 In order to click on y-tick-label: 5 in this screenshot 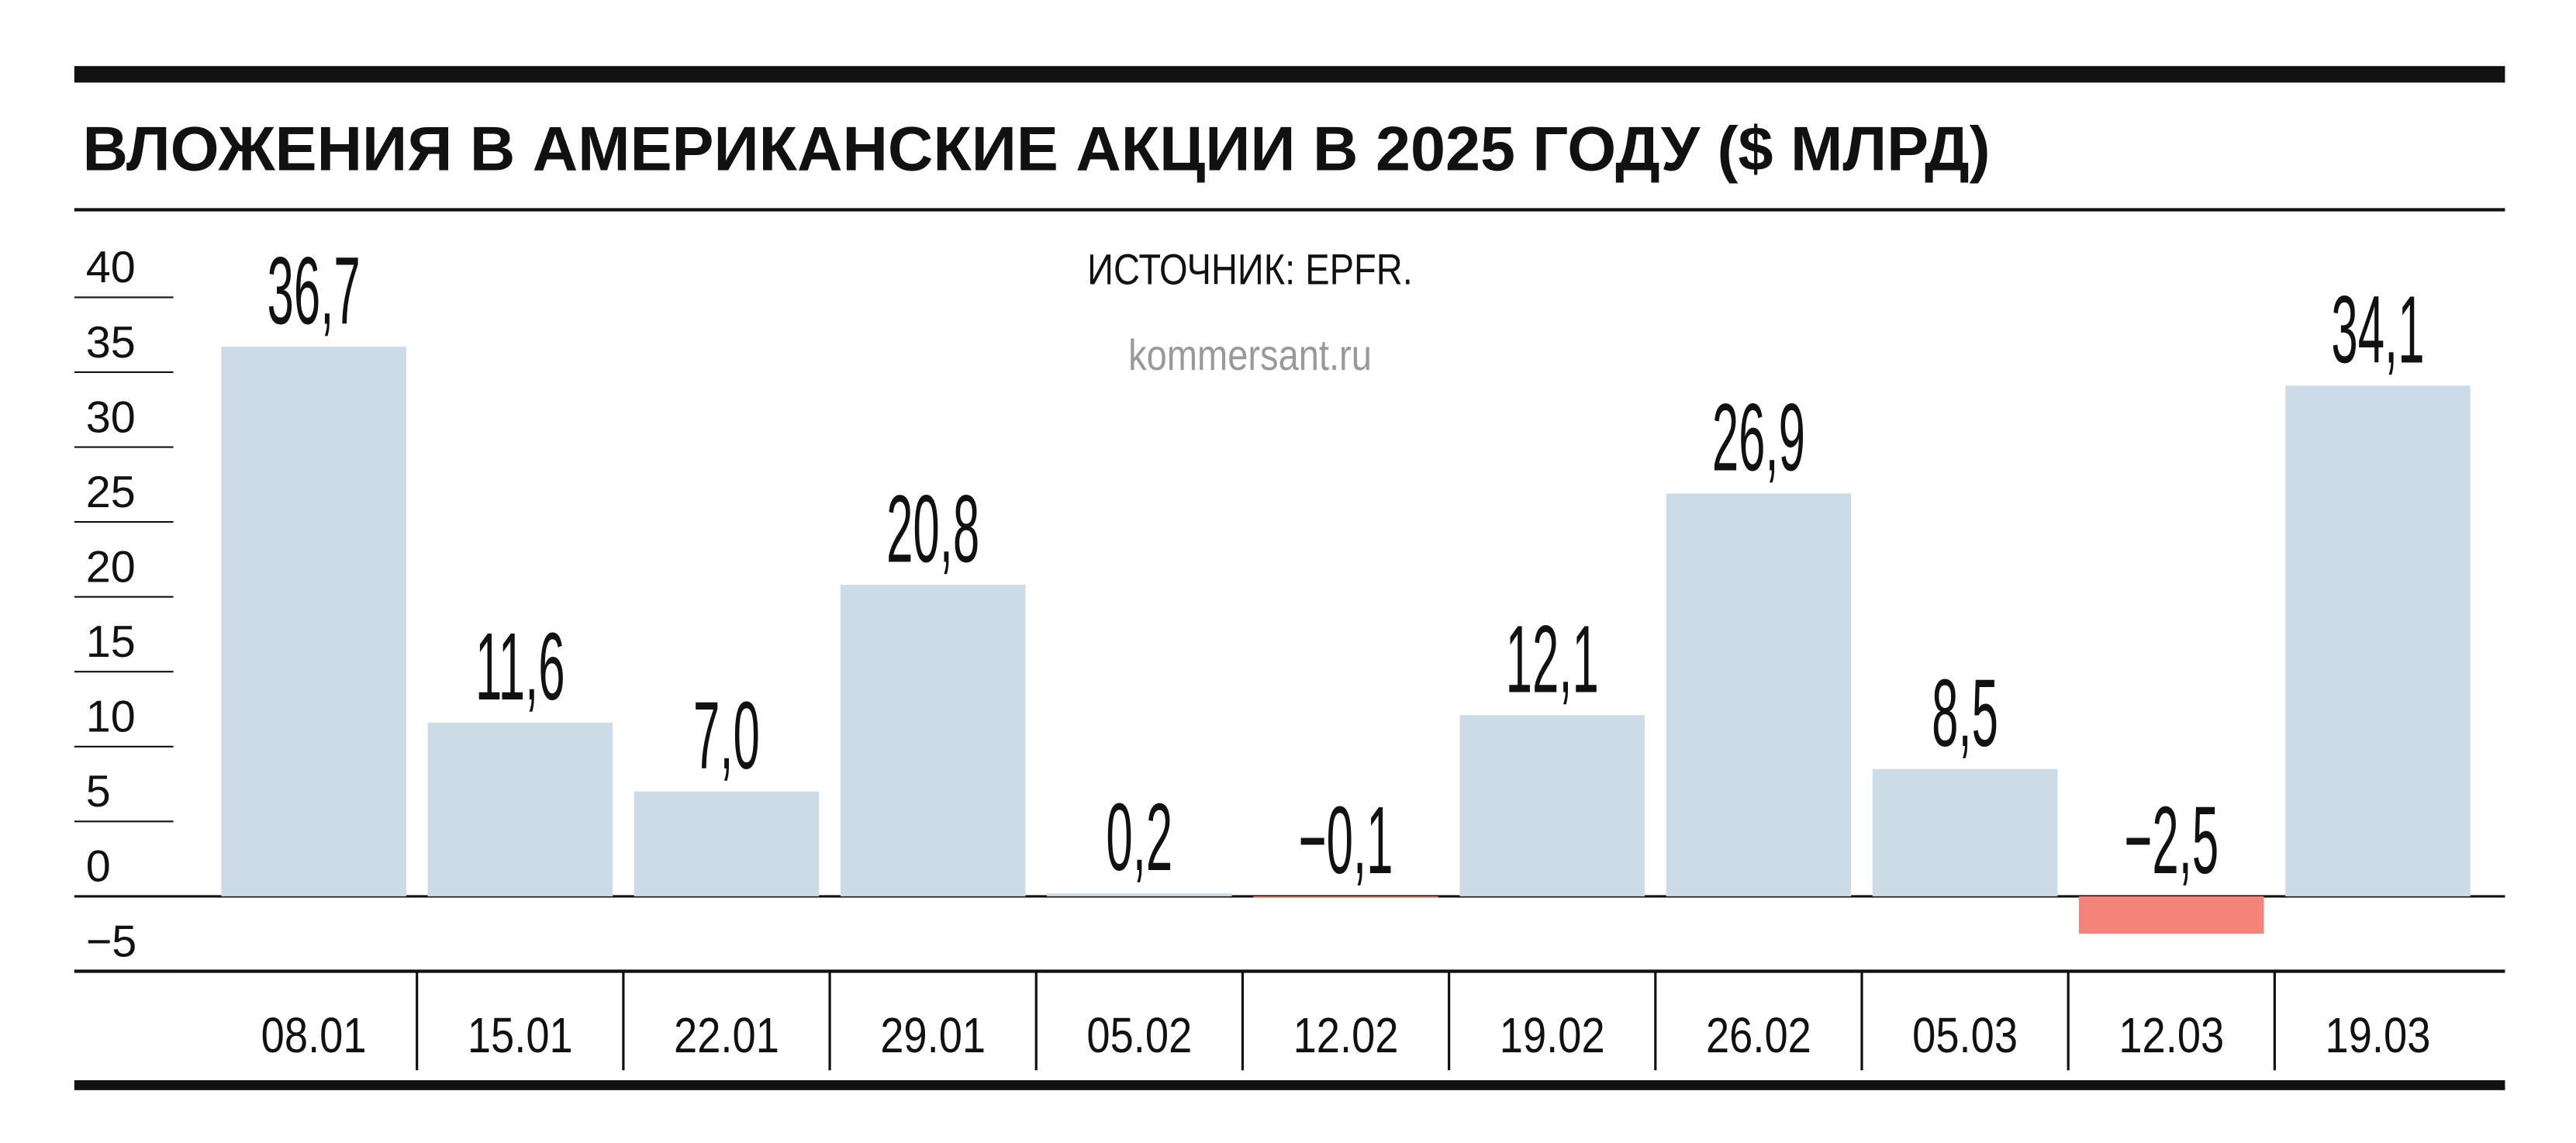, I will do `click(99, 792)`.